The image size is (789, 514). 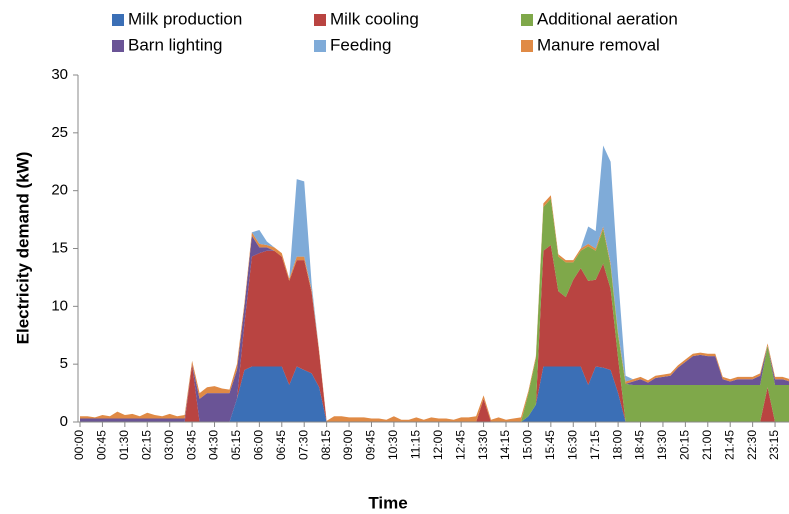 I want to click on x-tick-label: 03:45, so click(x=191, y=445).